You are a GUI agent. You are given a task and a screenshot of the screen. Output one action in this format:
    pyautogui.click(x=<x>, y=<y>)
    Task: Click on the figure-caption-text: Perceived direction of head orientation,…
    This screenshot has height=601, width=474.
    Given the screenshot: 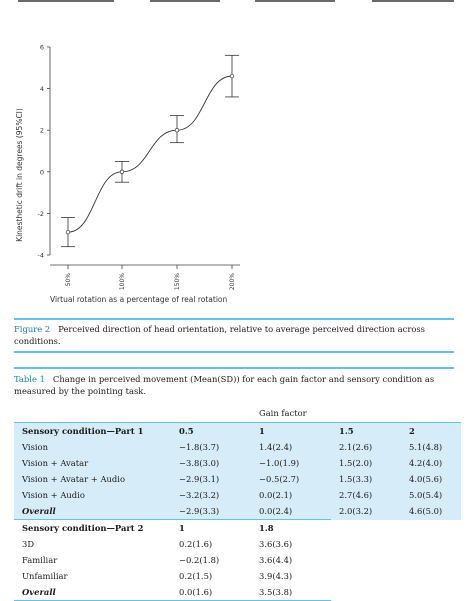 What is the action you would take?
    pyautogui.click(x=219, y=335)
    